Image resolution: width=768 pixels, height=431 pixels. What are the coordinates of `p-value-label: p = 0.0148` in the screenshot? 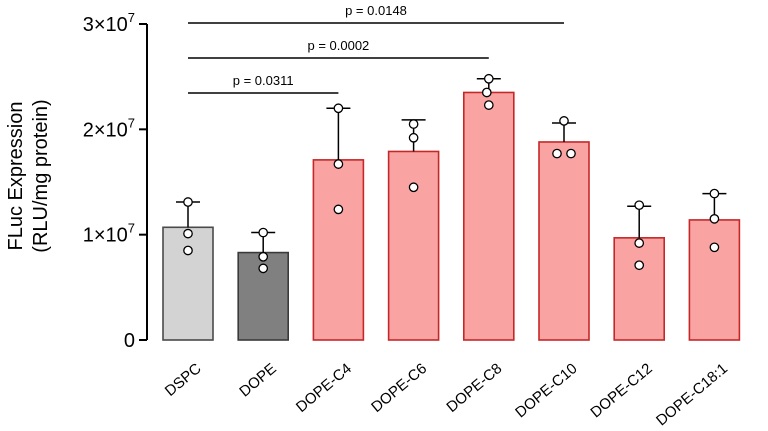 It's located at (376, 10).